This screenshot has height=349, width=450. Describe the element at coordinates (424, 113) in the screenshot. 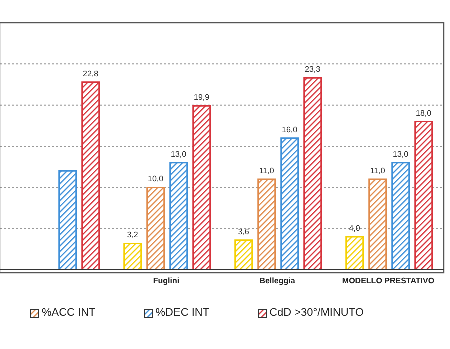

I see `data-label: 18,0` at that location.